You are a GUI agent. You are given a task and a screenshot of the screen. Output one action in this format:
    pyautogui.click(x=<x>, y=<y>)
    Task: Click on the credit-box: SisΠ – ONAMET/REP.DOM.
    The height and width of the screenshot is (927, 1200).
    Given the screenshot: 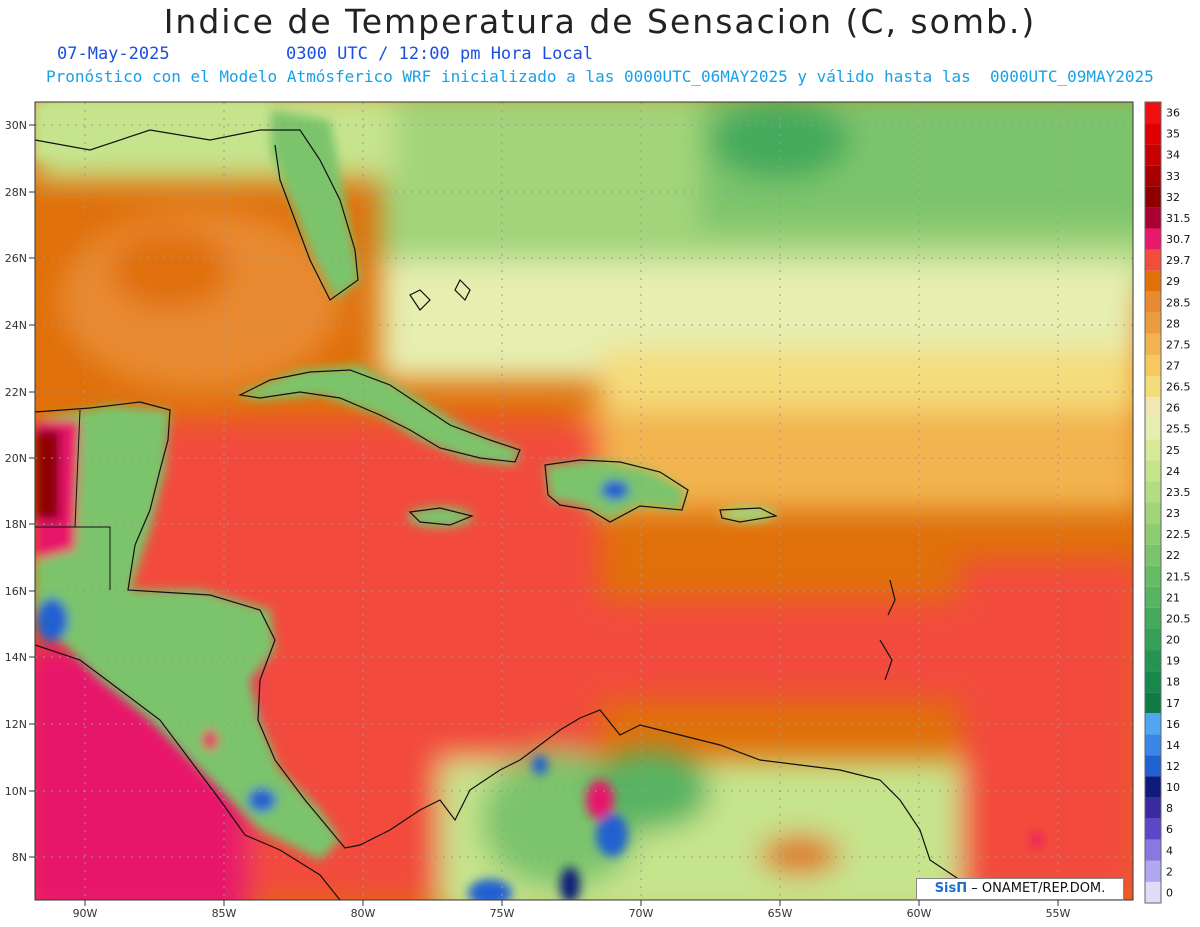 What is the action you would take?
    pyautogui.click(x=1020, y=889)
    